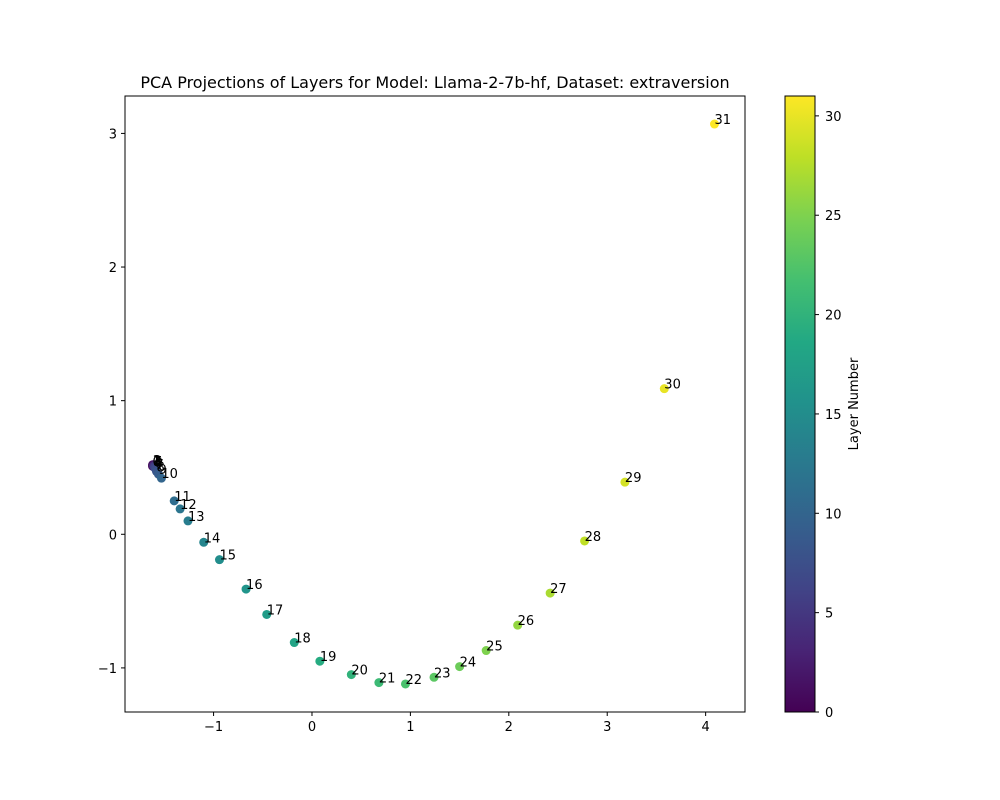 This screenshot has height=800, width=1000. Describe the element at coordinates (328, 657) in the screenshot. I see `point-label-layer-19: 19` at that location.